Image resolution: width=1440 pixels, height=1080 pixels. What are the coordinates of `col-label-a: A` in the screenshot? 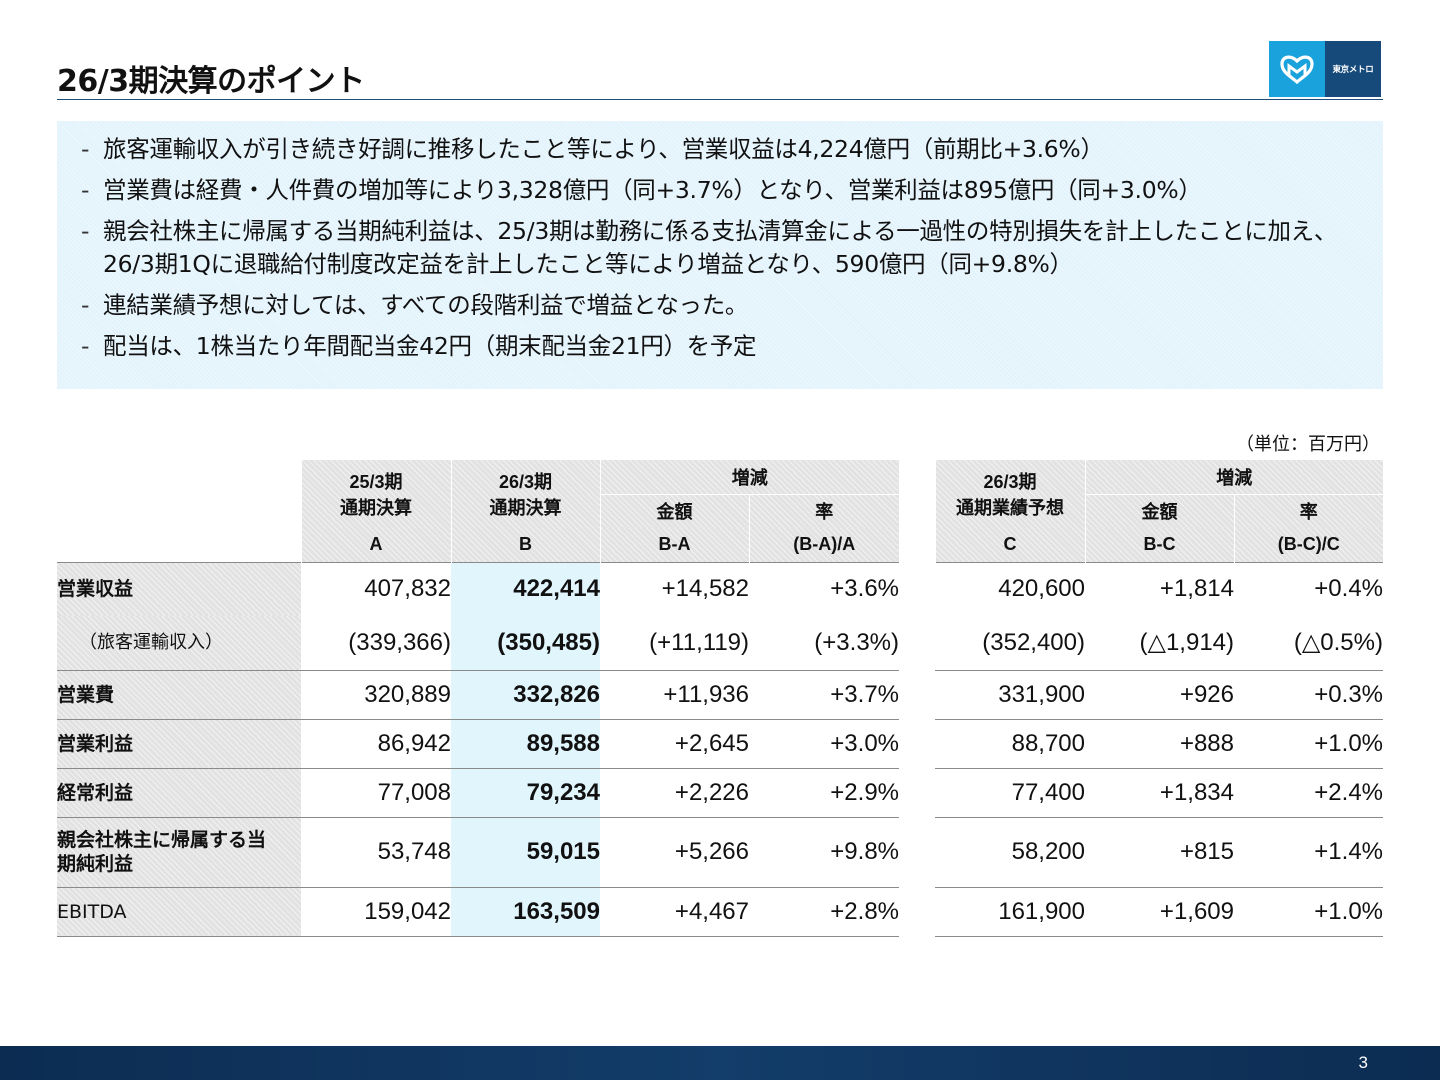 It's located at (375, 545).